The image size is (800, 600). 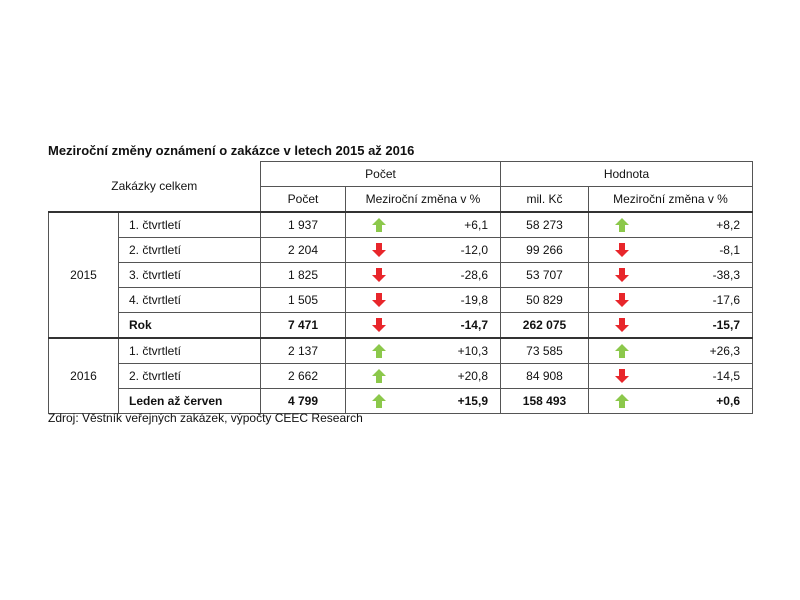 What do you see at coordinates (726, 275) in the screenshot?
I see `value-change: -38,3` at bounding box center [726, 275].